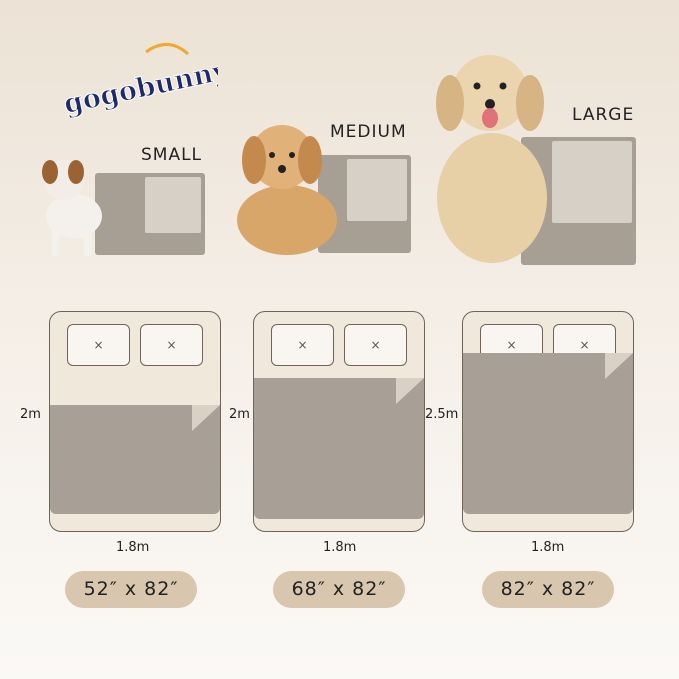 This screenshot has height=679, width=679. I want to click on dimensions-badge-large: 82″ x 82″, so click(548, 589).